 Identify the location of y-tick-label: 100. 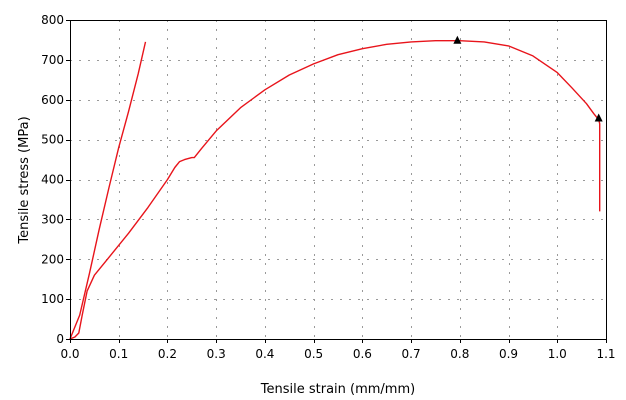
(52, 299).